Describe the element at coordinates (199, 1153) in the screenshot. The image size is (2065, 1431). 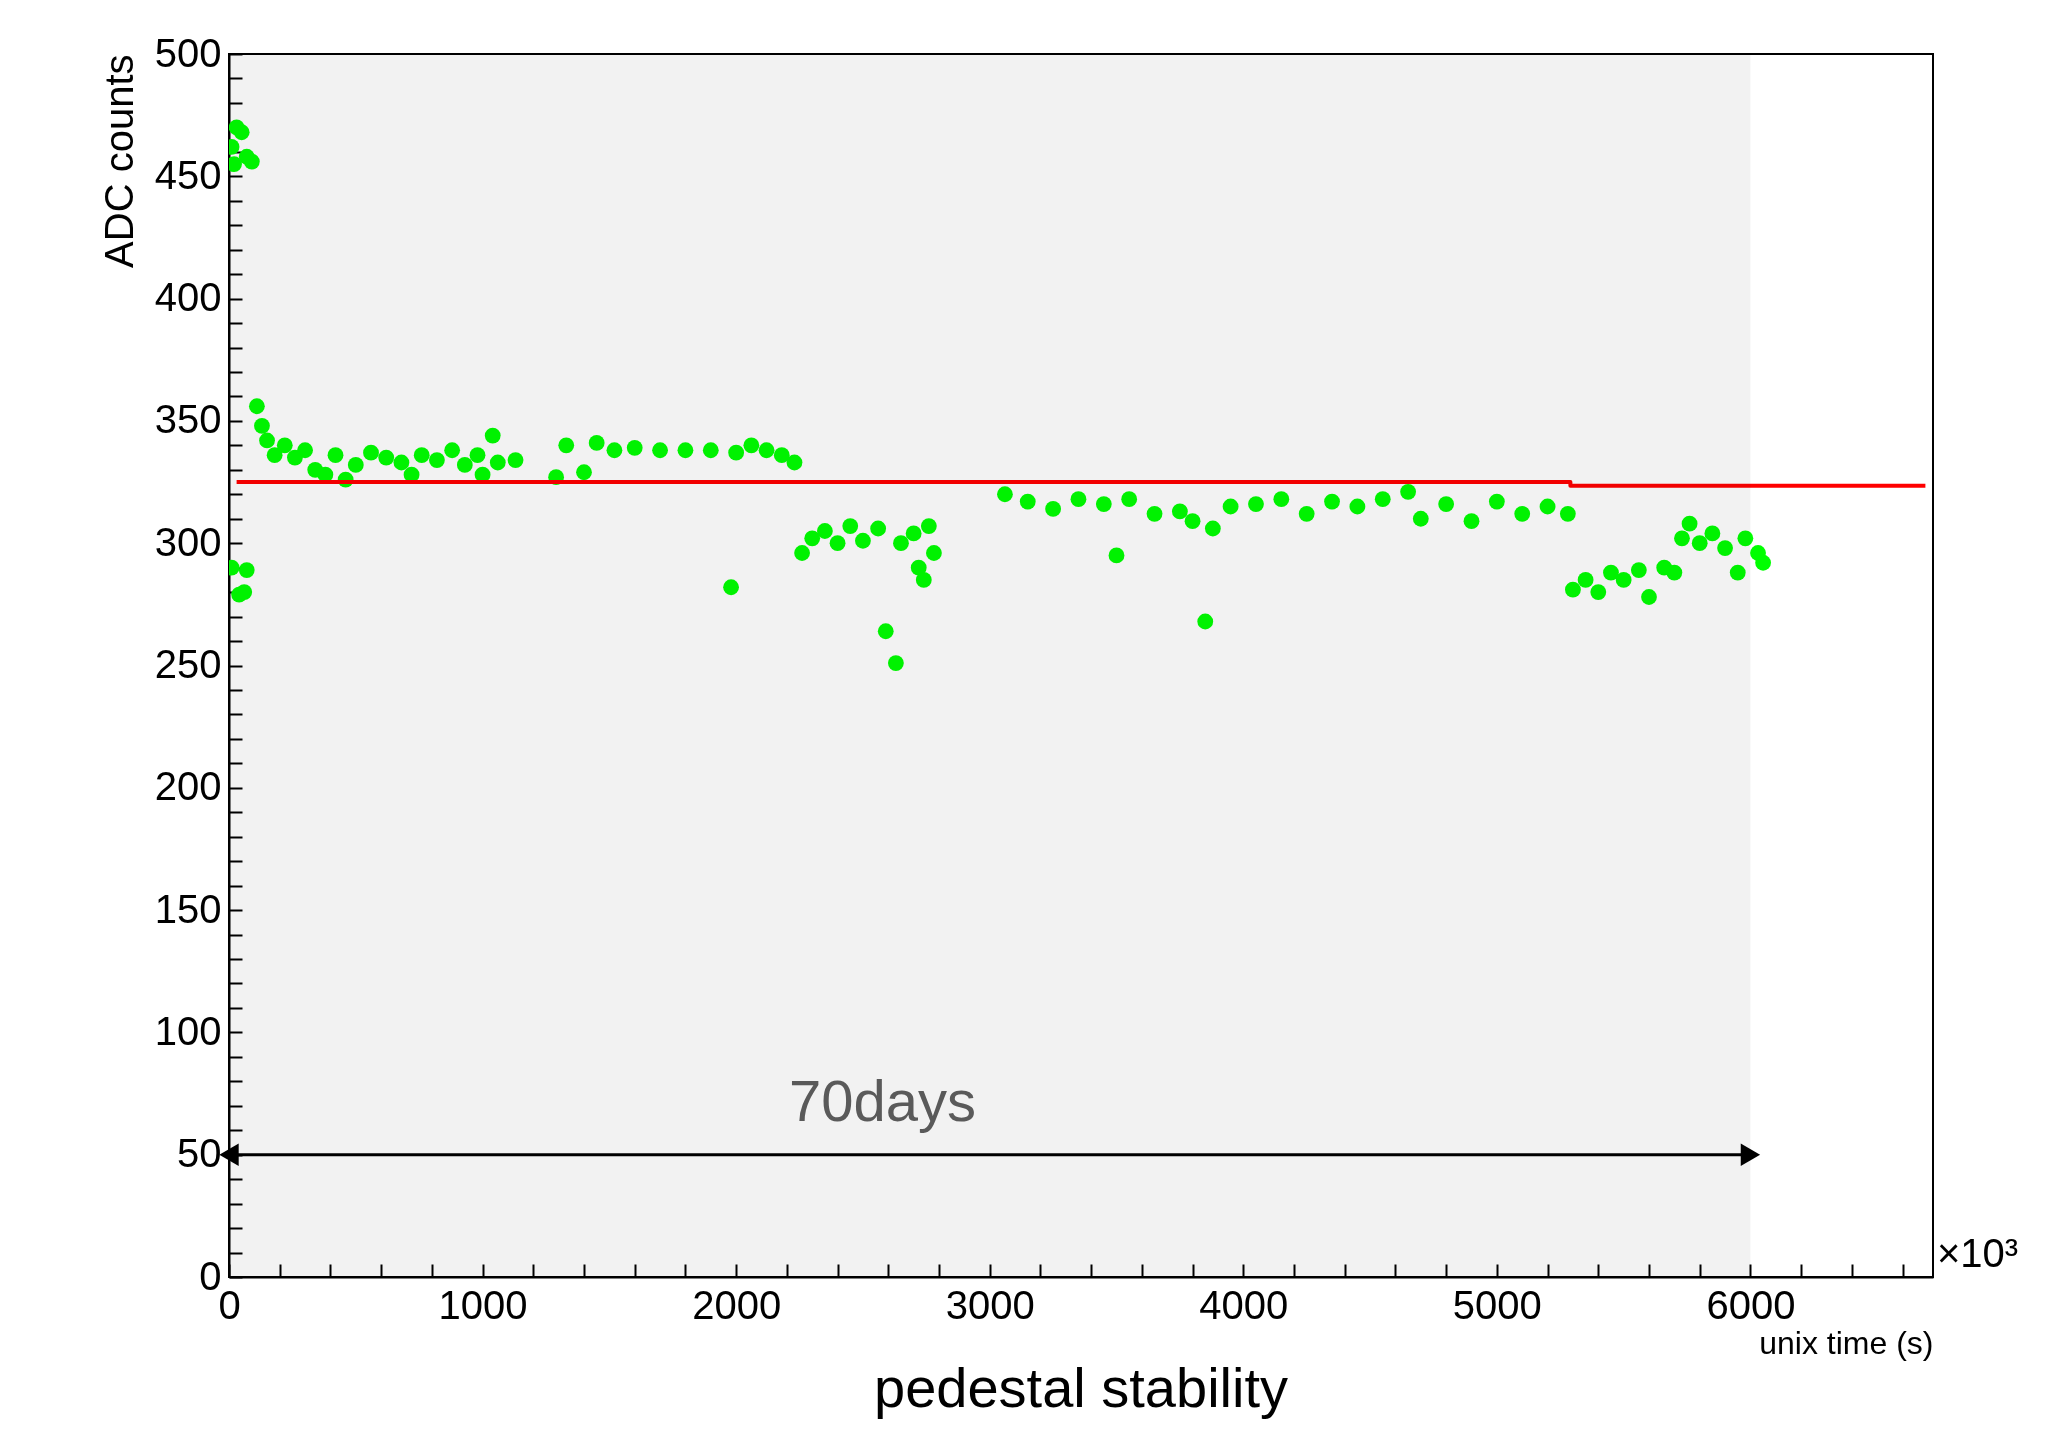
I see `y-tick-label: 50` at that location.